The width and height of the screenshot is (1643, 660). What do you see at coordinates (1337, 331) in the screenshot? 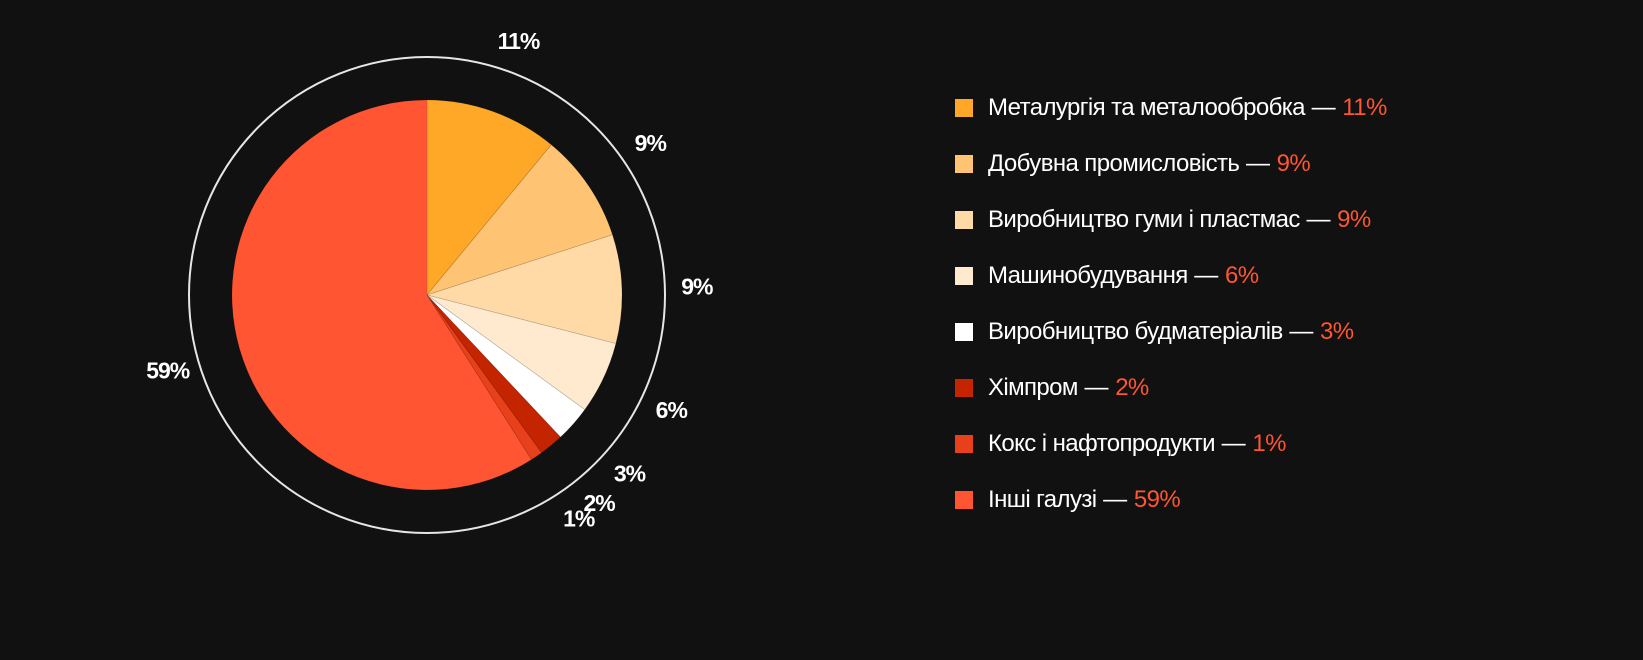
I see `legend-percent: 3%` at bounding box center [1337, 331].